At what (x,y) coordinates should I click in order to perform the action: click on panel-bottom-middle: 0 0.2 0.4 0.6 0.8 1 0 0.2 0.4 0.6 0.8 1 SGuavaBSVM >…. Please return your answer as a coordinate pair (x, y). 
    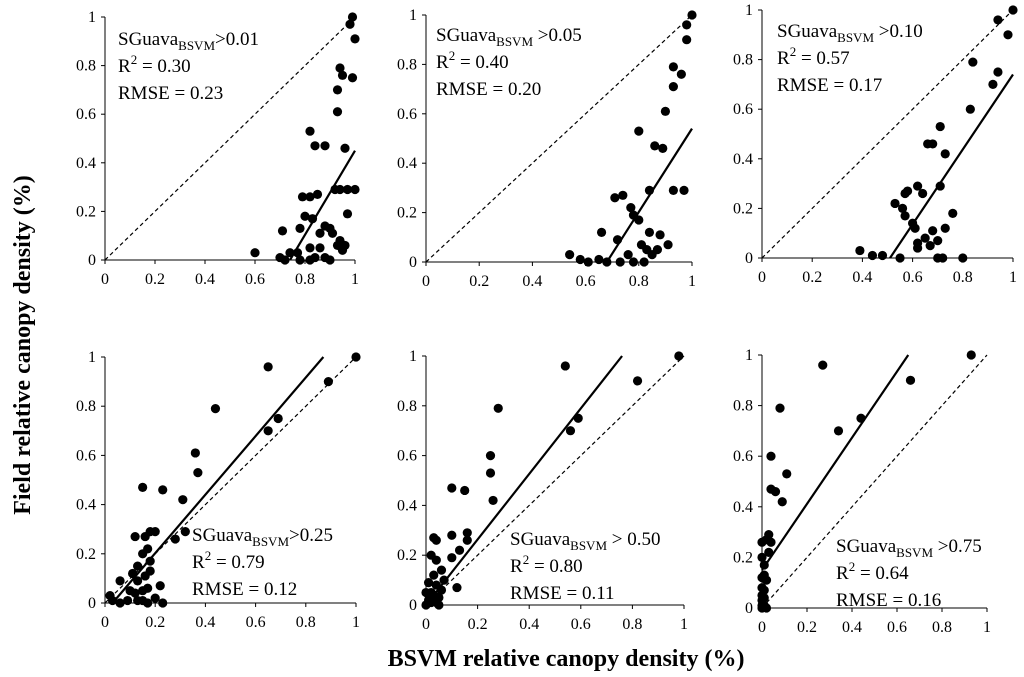
    Looking at the image, I should click on (542, 490).